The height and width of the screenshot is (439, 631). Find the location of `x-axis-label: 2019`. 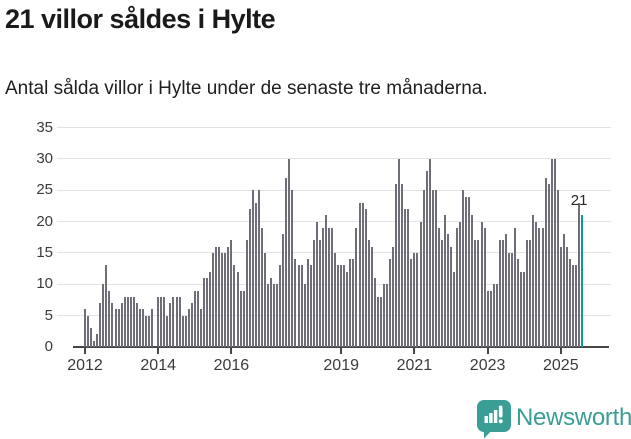

x-axis-label: 2019 is located at coordinates (341, 365).